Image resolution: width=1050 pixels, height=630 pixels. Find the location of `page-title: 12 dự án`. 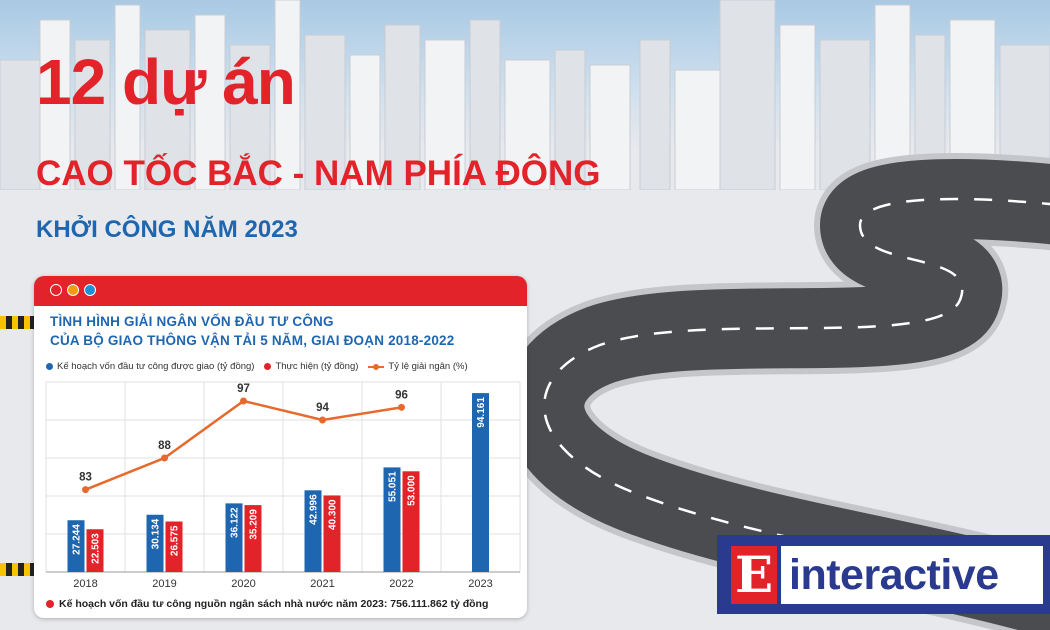

page-title: 12 dự án is located at coordinates (166, 82).